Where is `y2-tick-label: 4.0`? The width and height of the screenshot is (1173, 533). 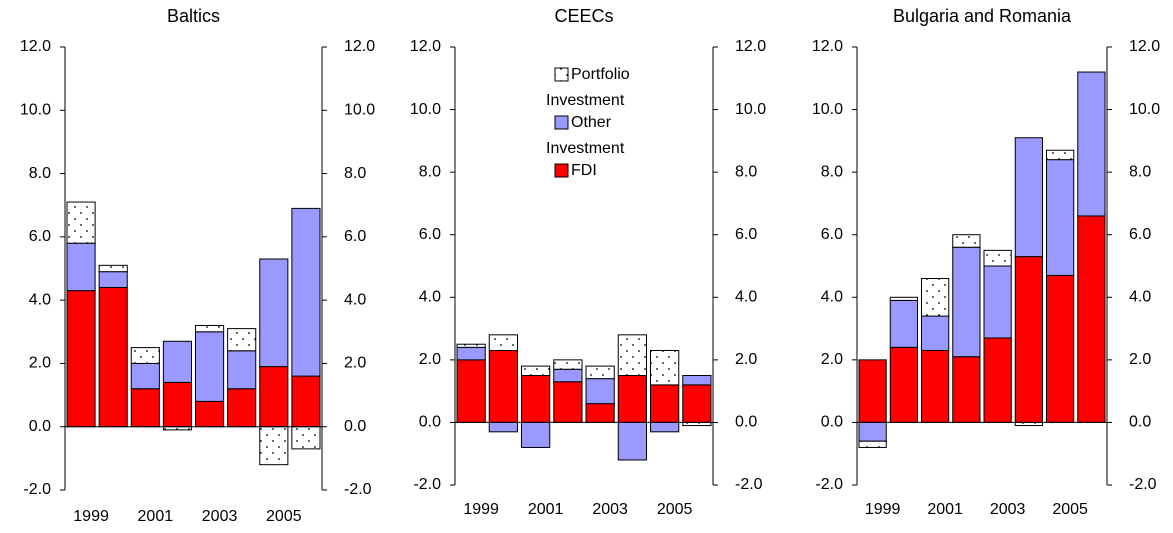
y2-tick-label: 4.0 is located at coordinates (355, 299).